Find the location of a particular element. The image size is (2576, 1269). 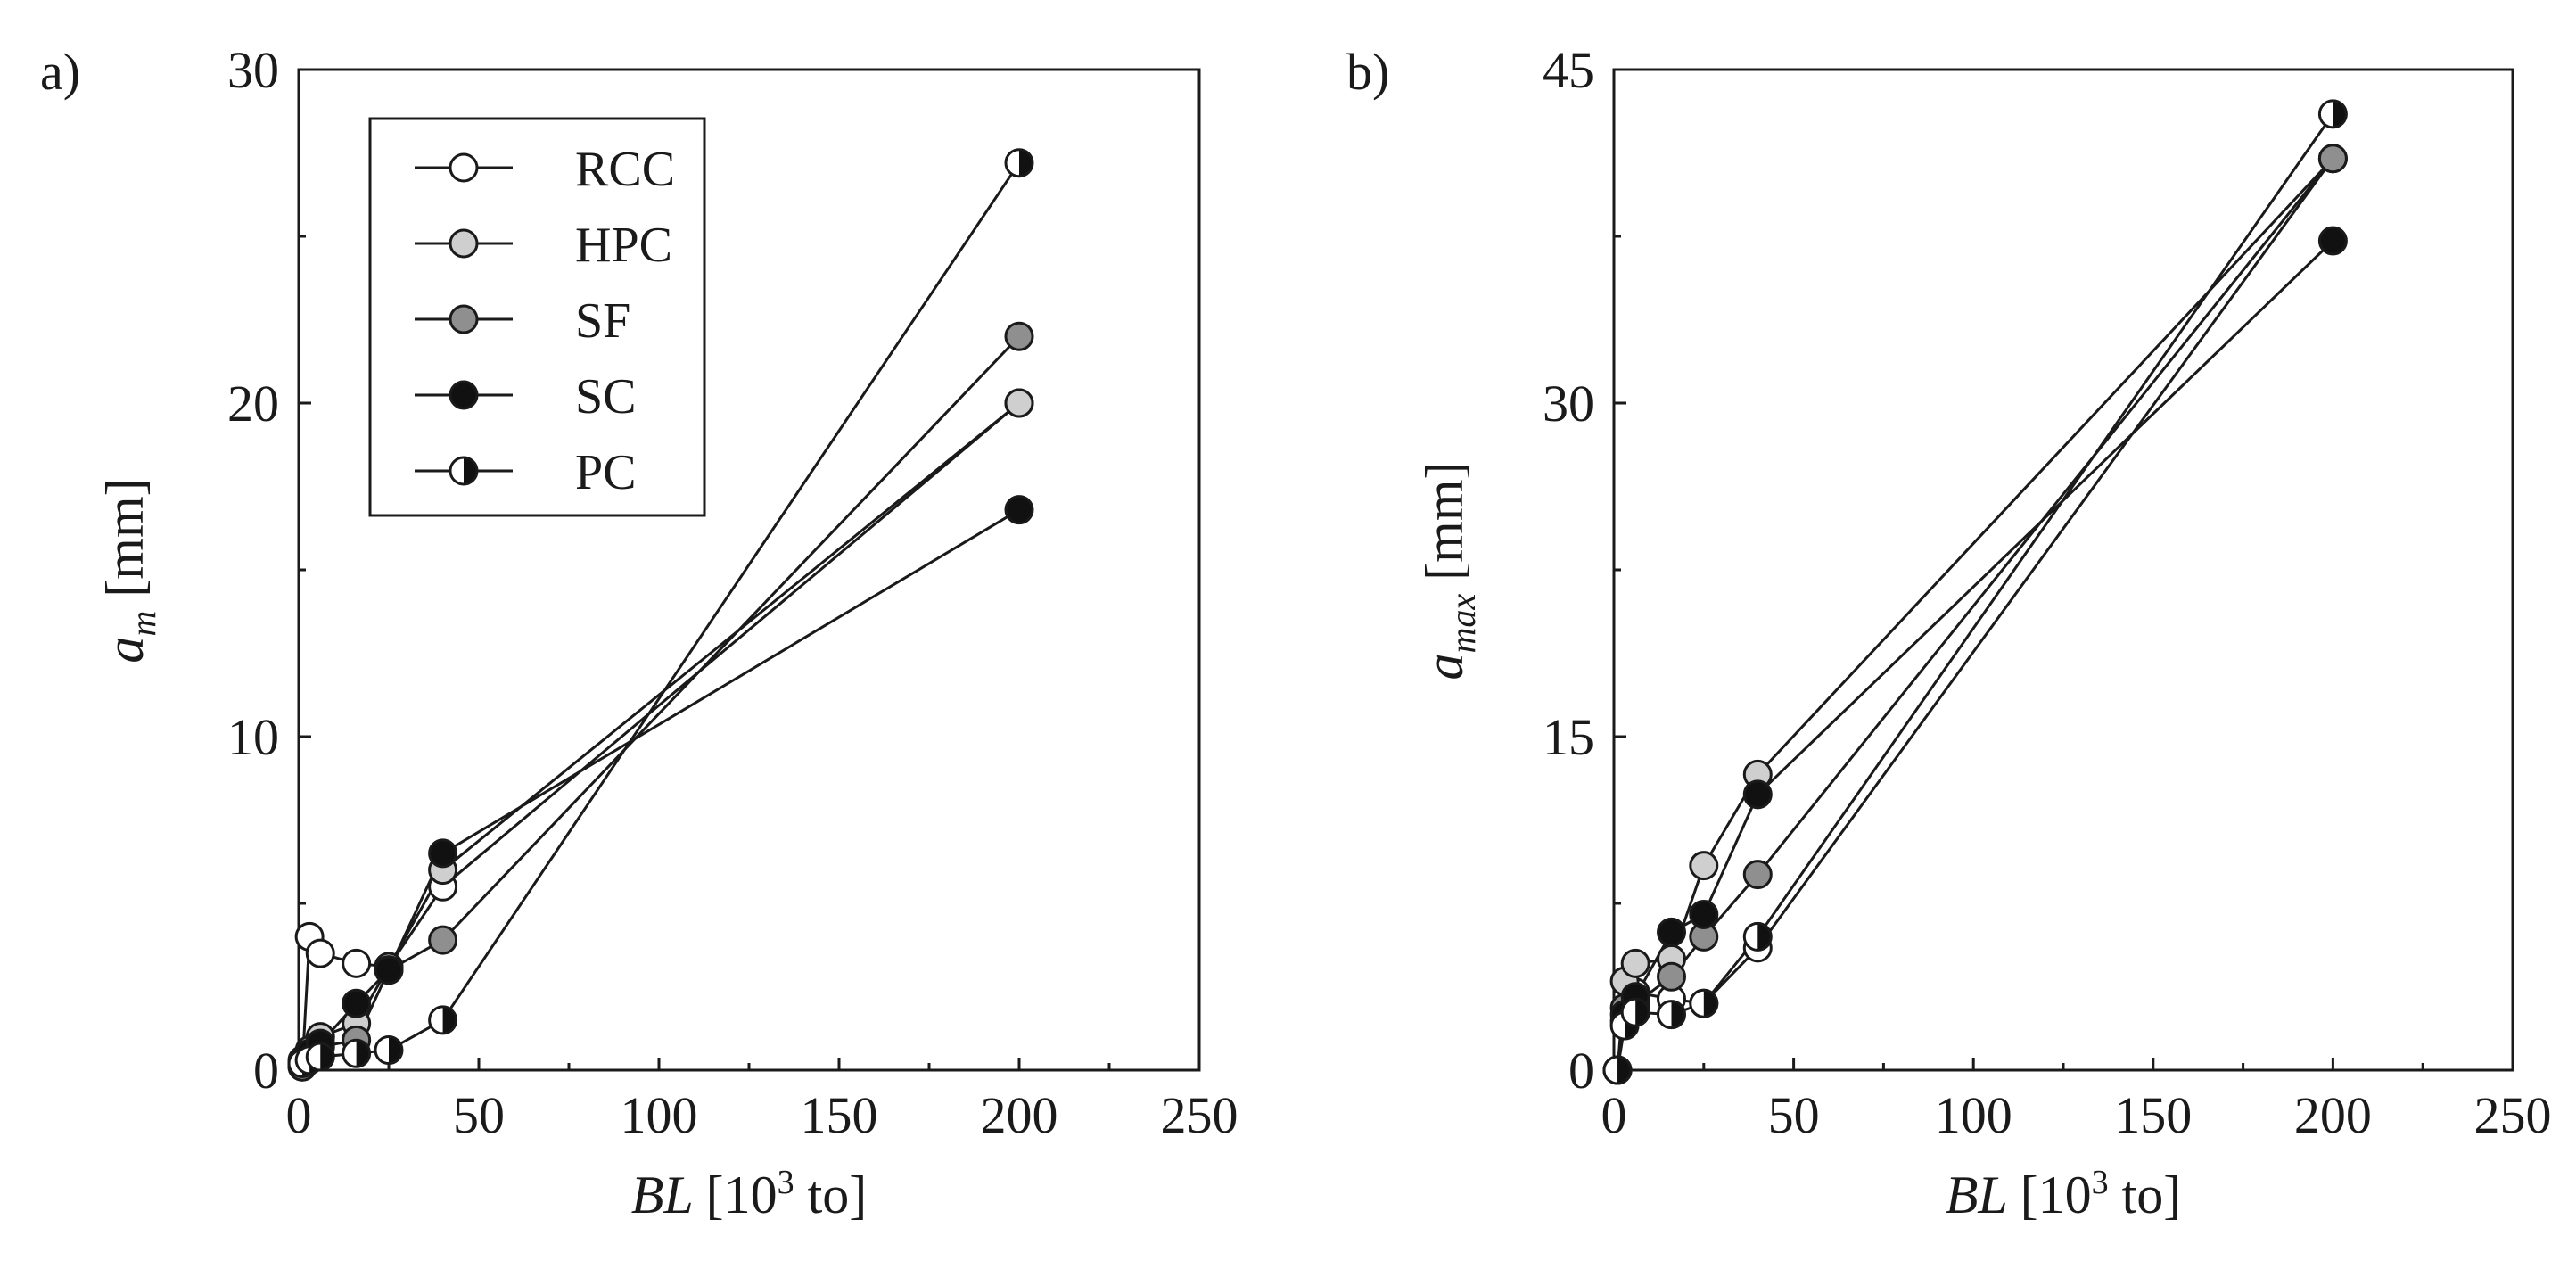

legend-box is located at coordinates (537, 317).